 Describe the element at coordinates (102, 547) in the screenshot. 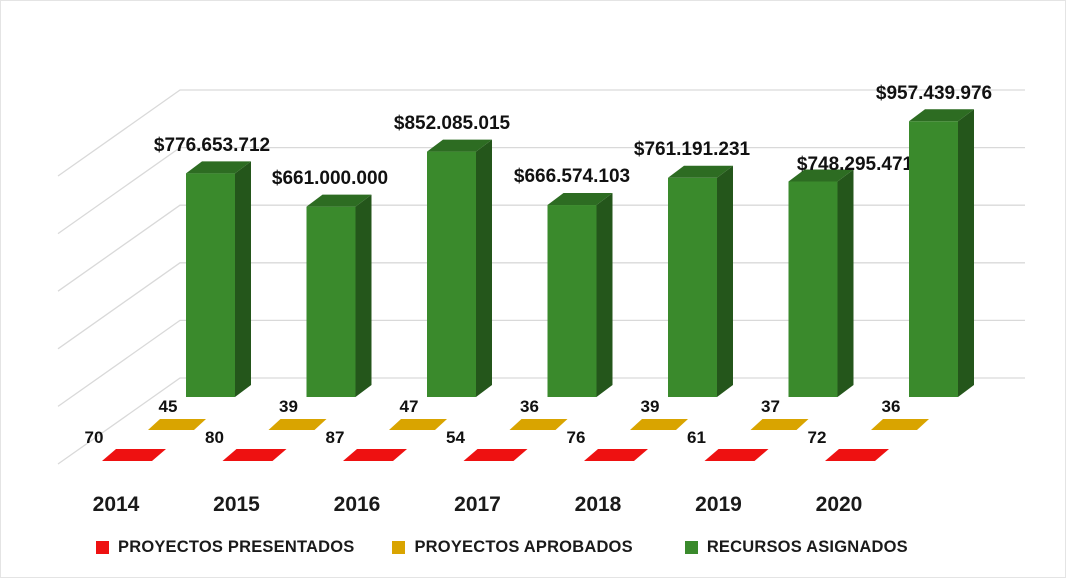

I see `legend-swatch-presentados` at that location.